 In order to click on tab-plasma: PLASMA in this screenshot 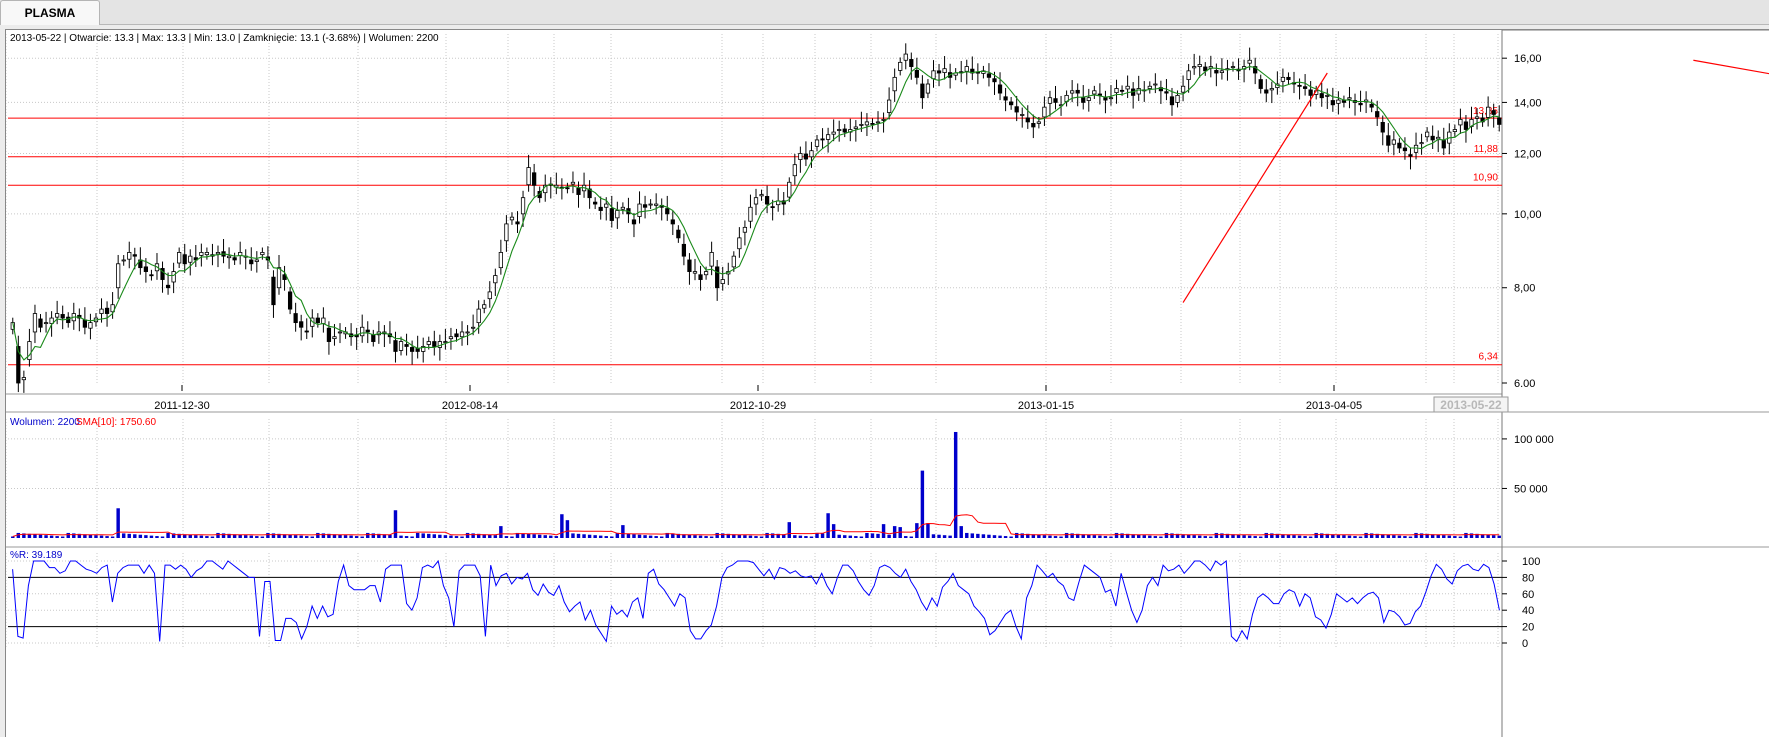, I will do `click(50, 12)`.